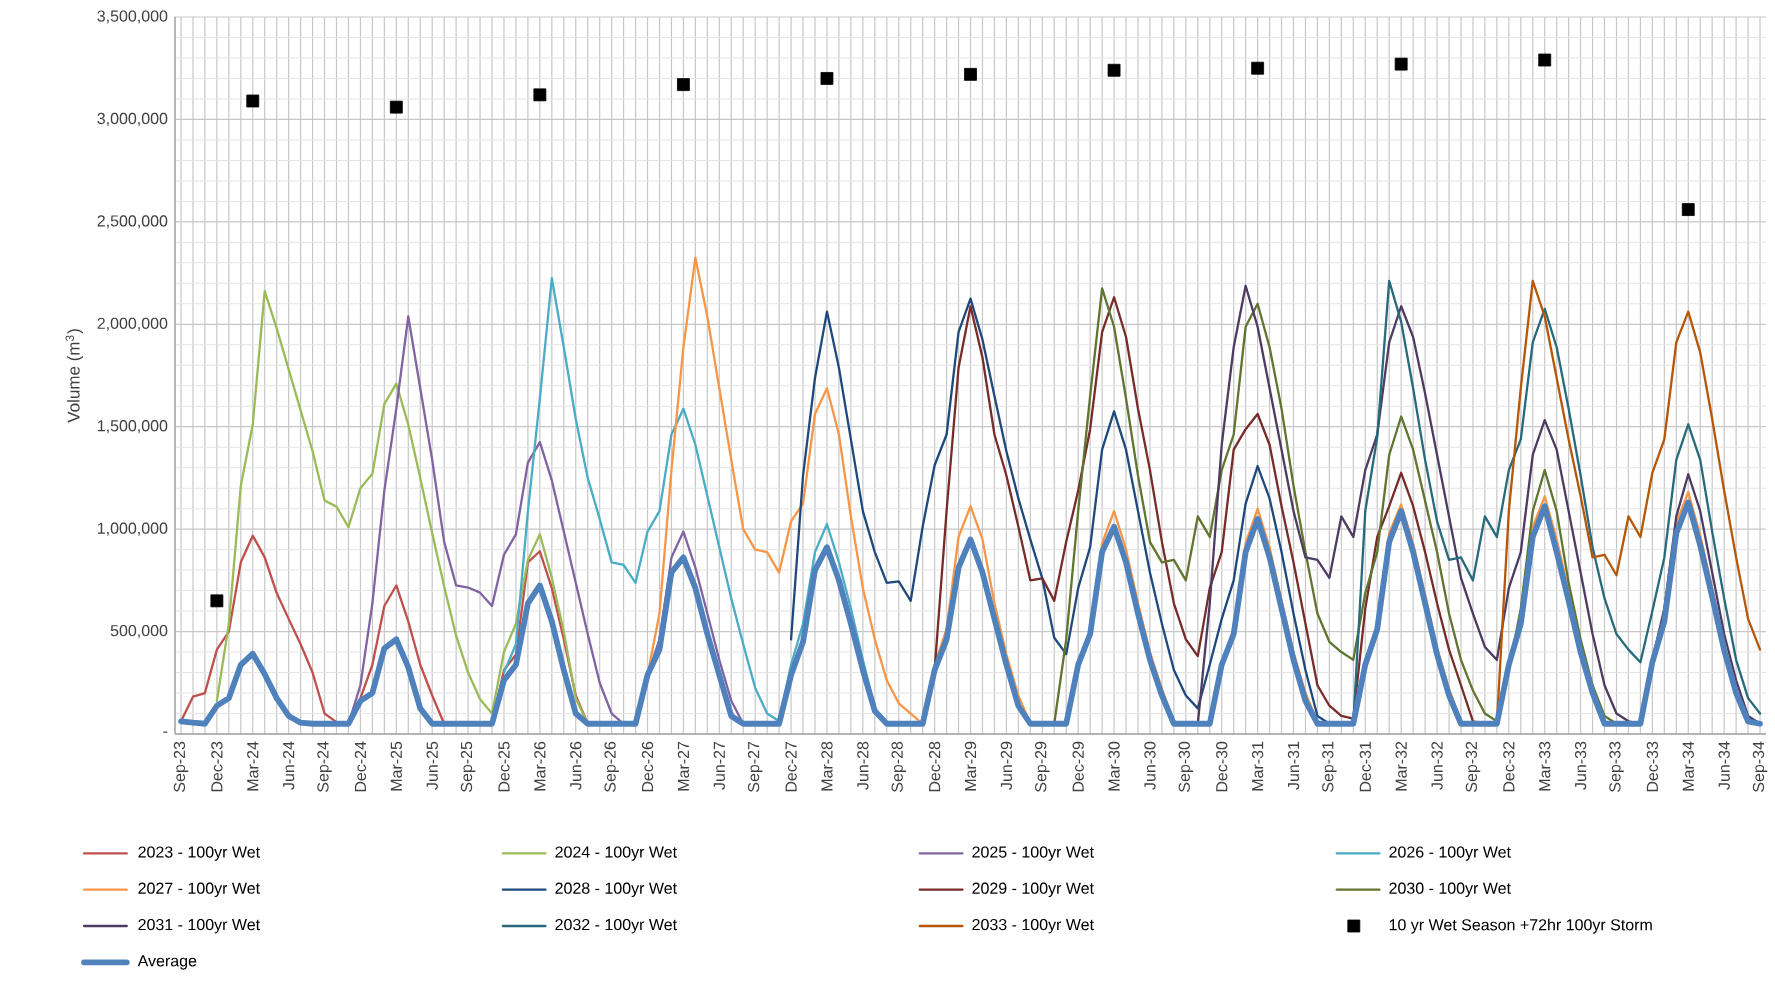 The width and height of the screenshot is (1775, 1003). I want to click on y-tick-label: 2,000,000, so click(132, 324).